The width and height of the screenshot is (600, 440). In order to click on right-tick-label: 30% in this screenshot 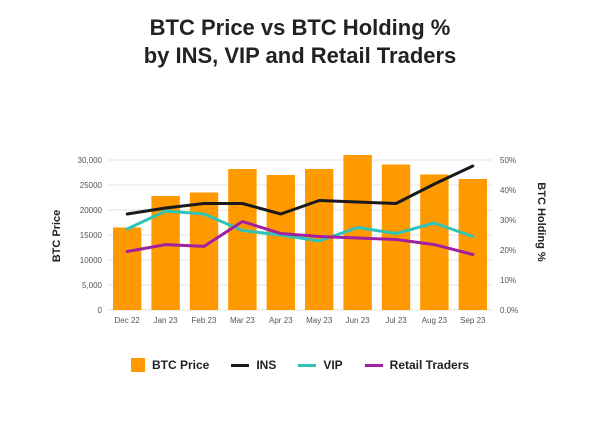, I will do `click(508, 220)`.